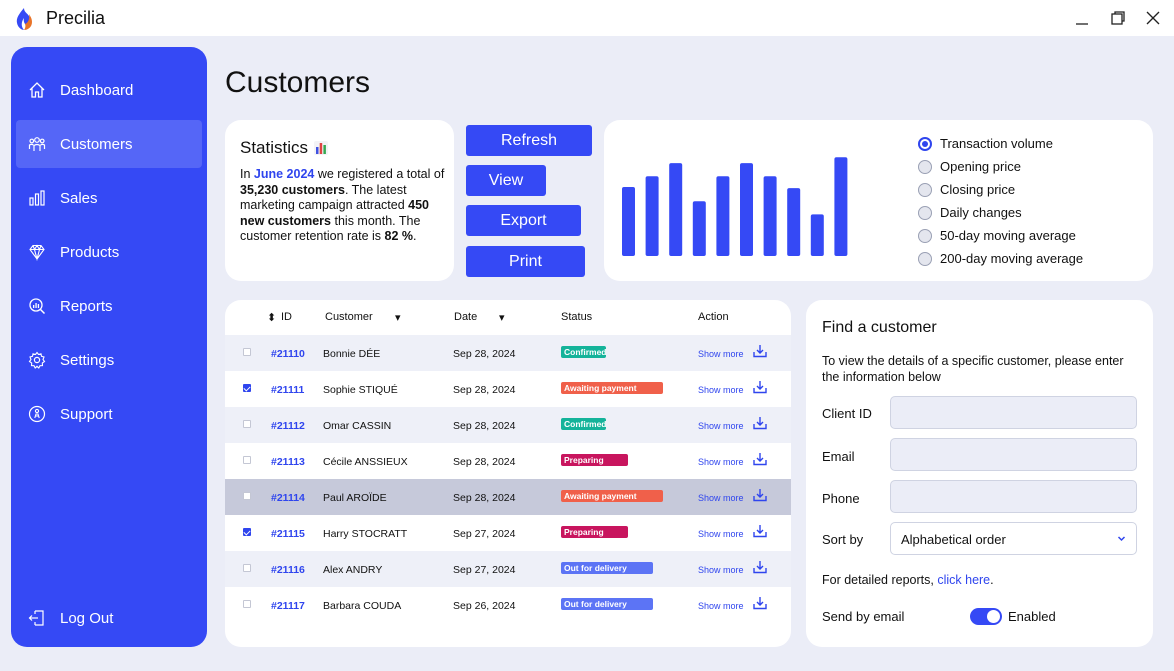 This screenshot has height=671, width=1174. I want to click on date-sort-icon: ▾, so click(502, 318).